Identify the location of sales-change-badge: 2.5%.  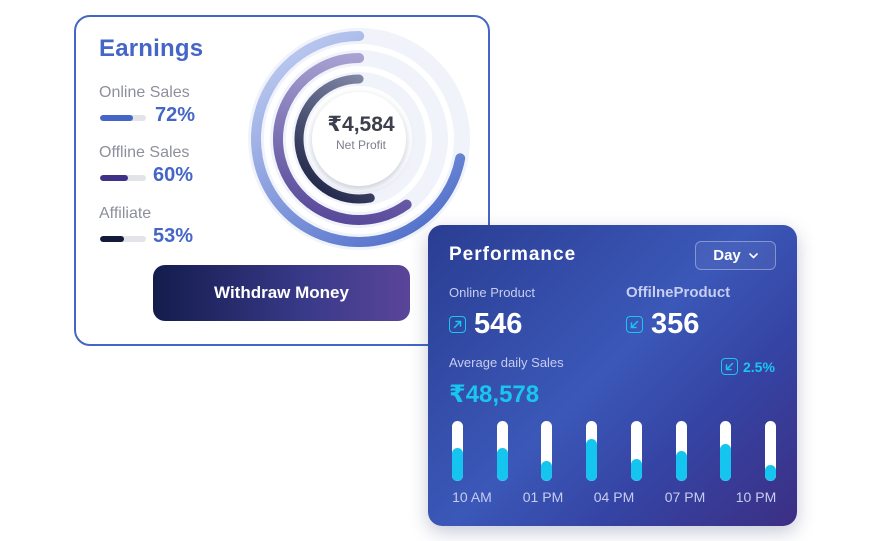
(748, 366).